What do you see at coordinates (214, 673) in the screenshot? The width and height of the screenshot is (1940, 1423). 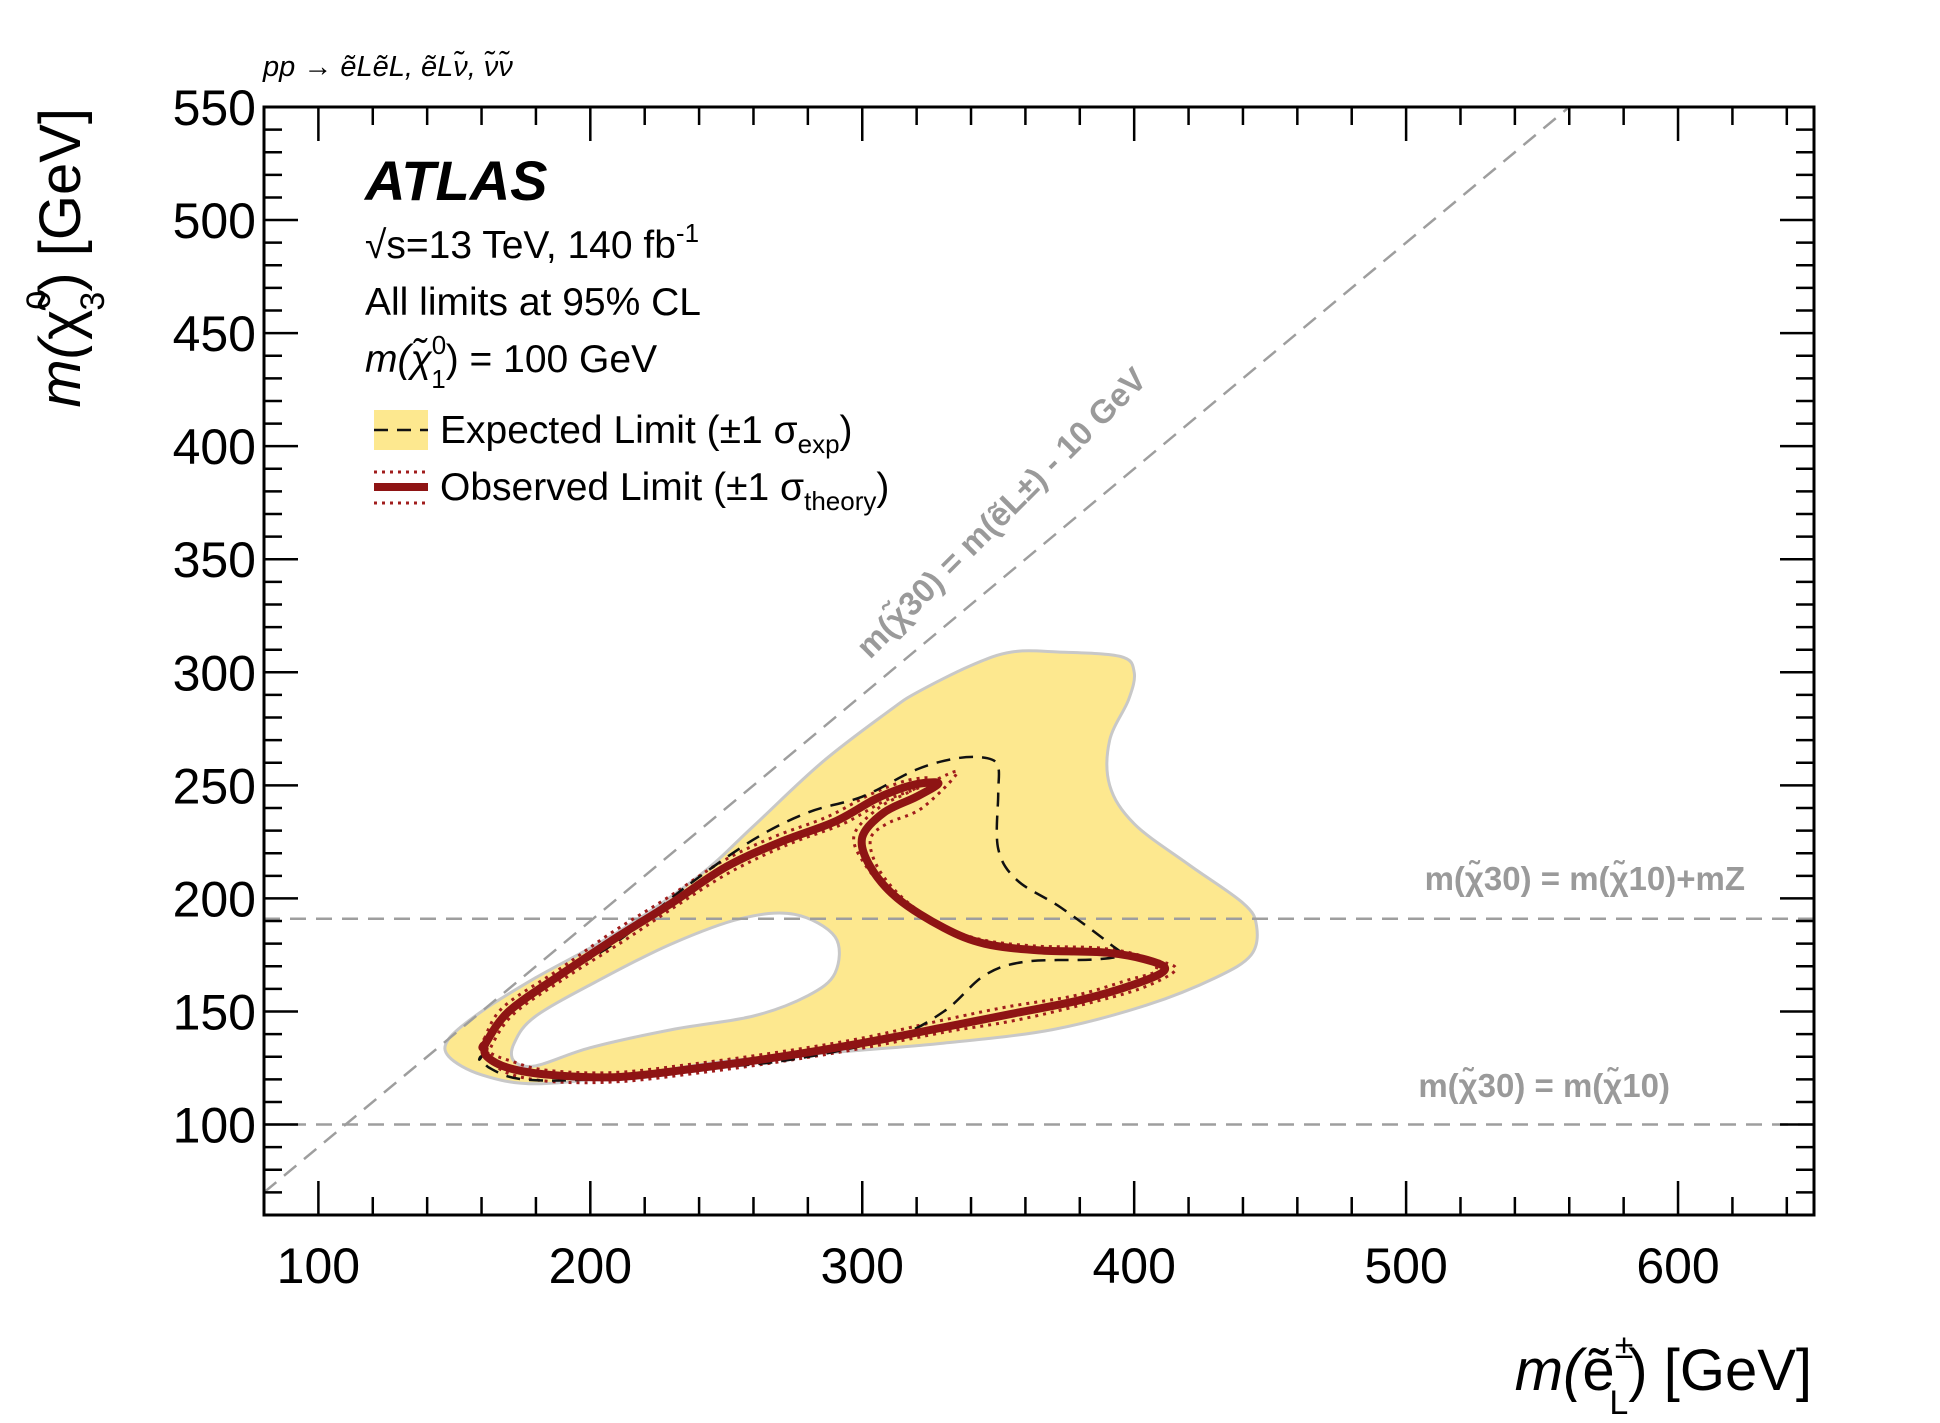 I see `y-tick-label: 300` at bounding box center [214, 673].